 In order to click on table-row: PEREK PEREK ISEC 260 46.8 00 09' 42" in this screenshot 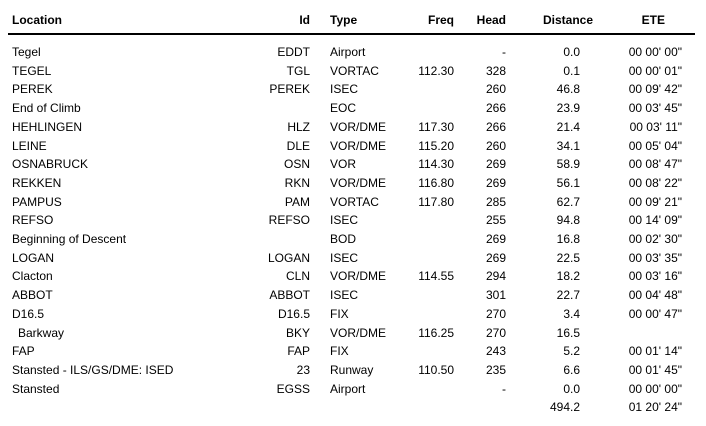, I will do `click(351, 89)`.